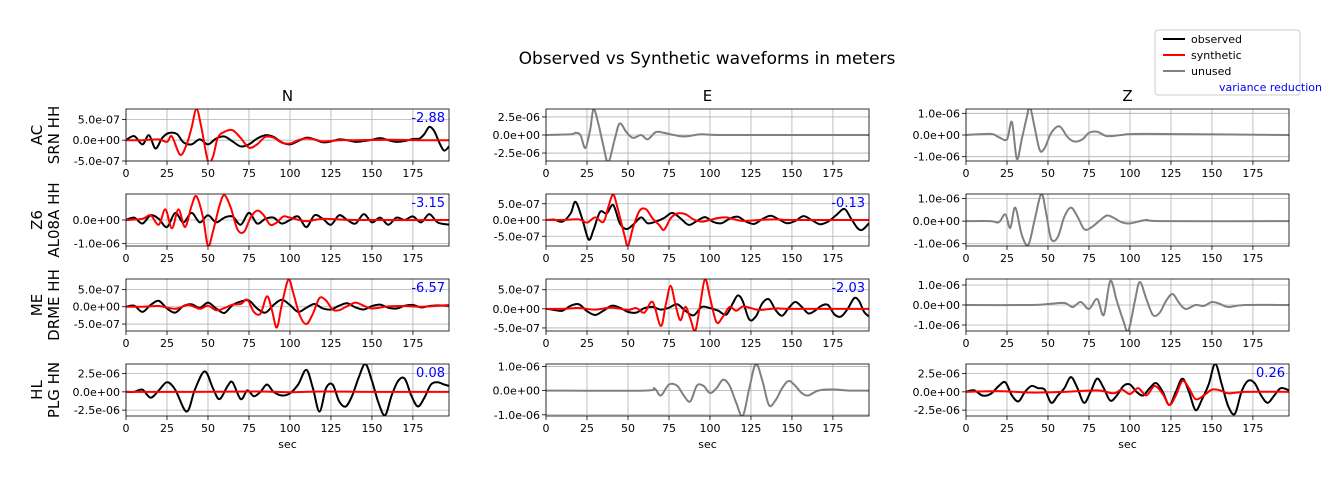 The image size is (1329, 485). I want to click on panel-n-row1: 0 25 50 75 100 125 150 175 0.0e+00 -1.0e-06 -3.15, so click(261, 229).